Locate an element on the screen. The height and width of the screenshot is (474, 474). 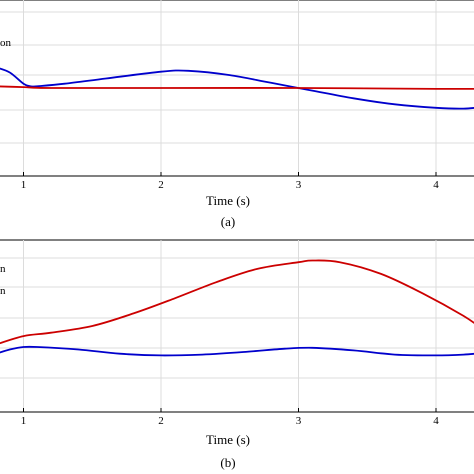
panel-b-legend-entry-1: n is located at coordinates (3, 269).